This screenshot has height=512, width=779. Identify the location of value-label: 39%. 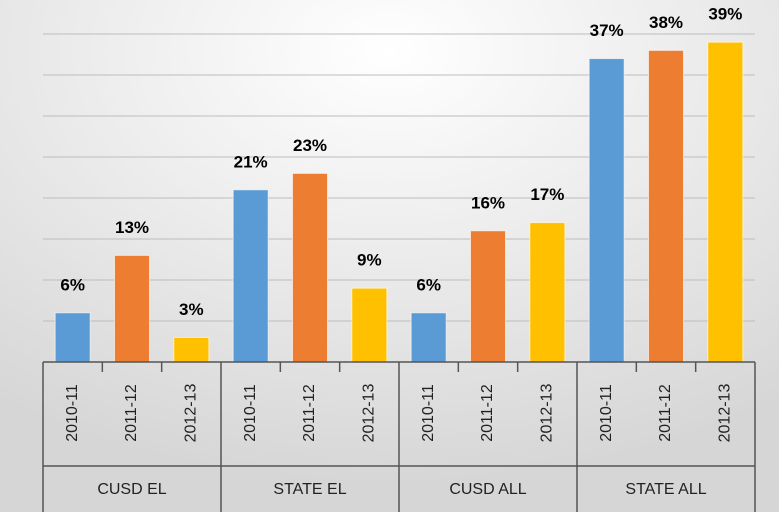
(725, 14).